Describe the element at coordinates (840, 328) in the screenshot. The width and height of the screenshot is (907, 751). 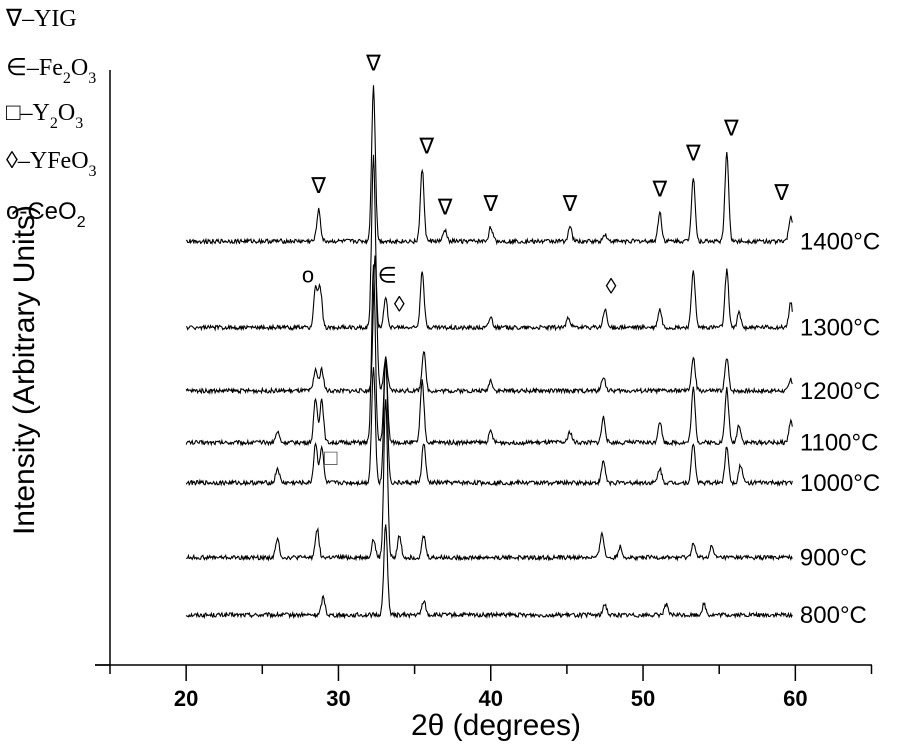
I see `series-label-1300: 1300°C` at that location.